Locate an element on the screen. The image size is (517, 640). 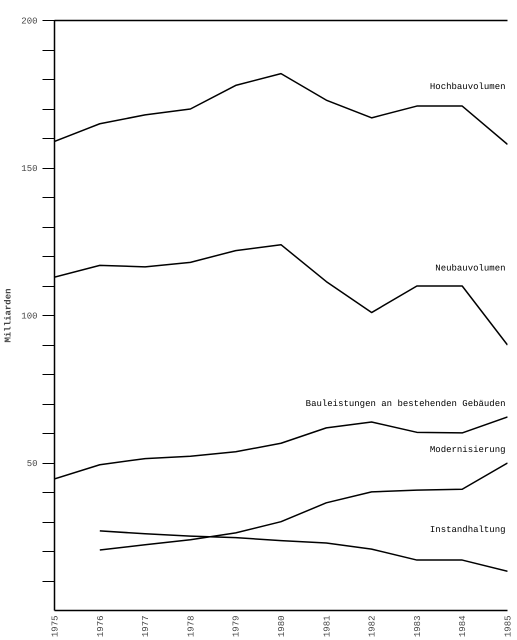
x-tick-label: 1979 is located at coordinates (237, 626).